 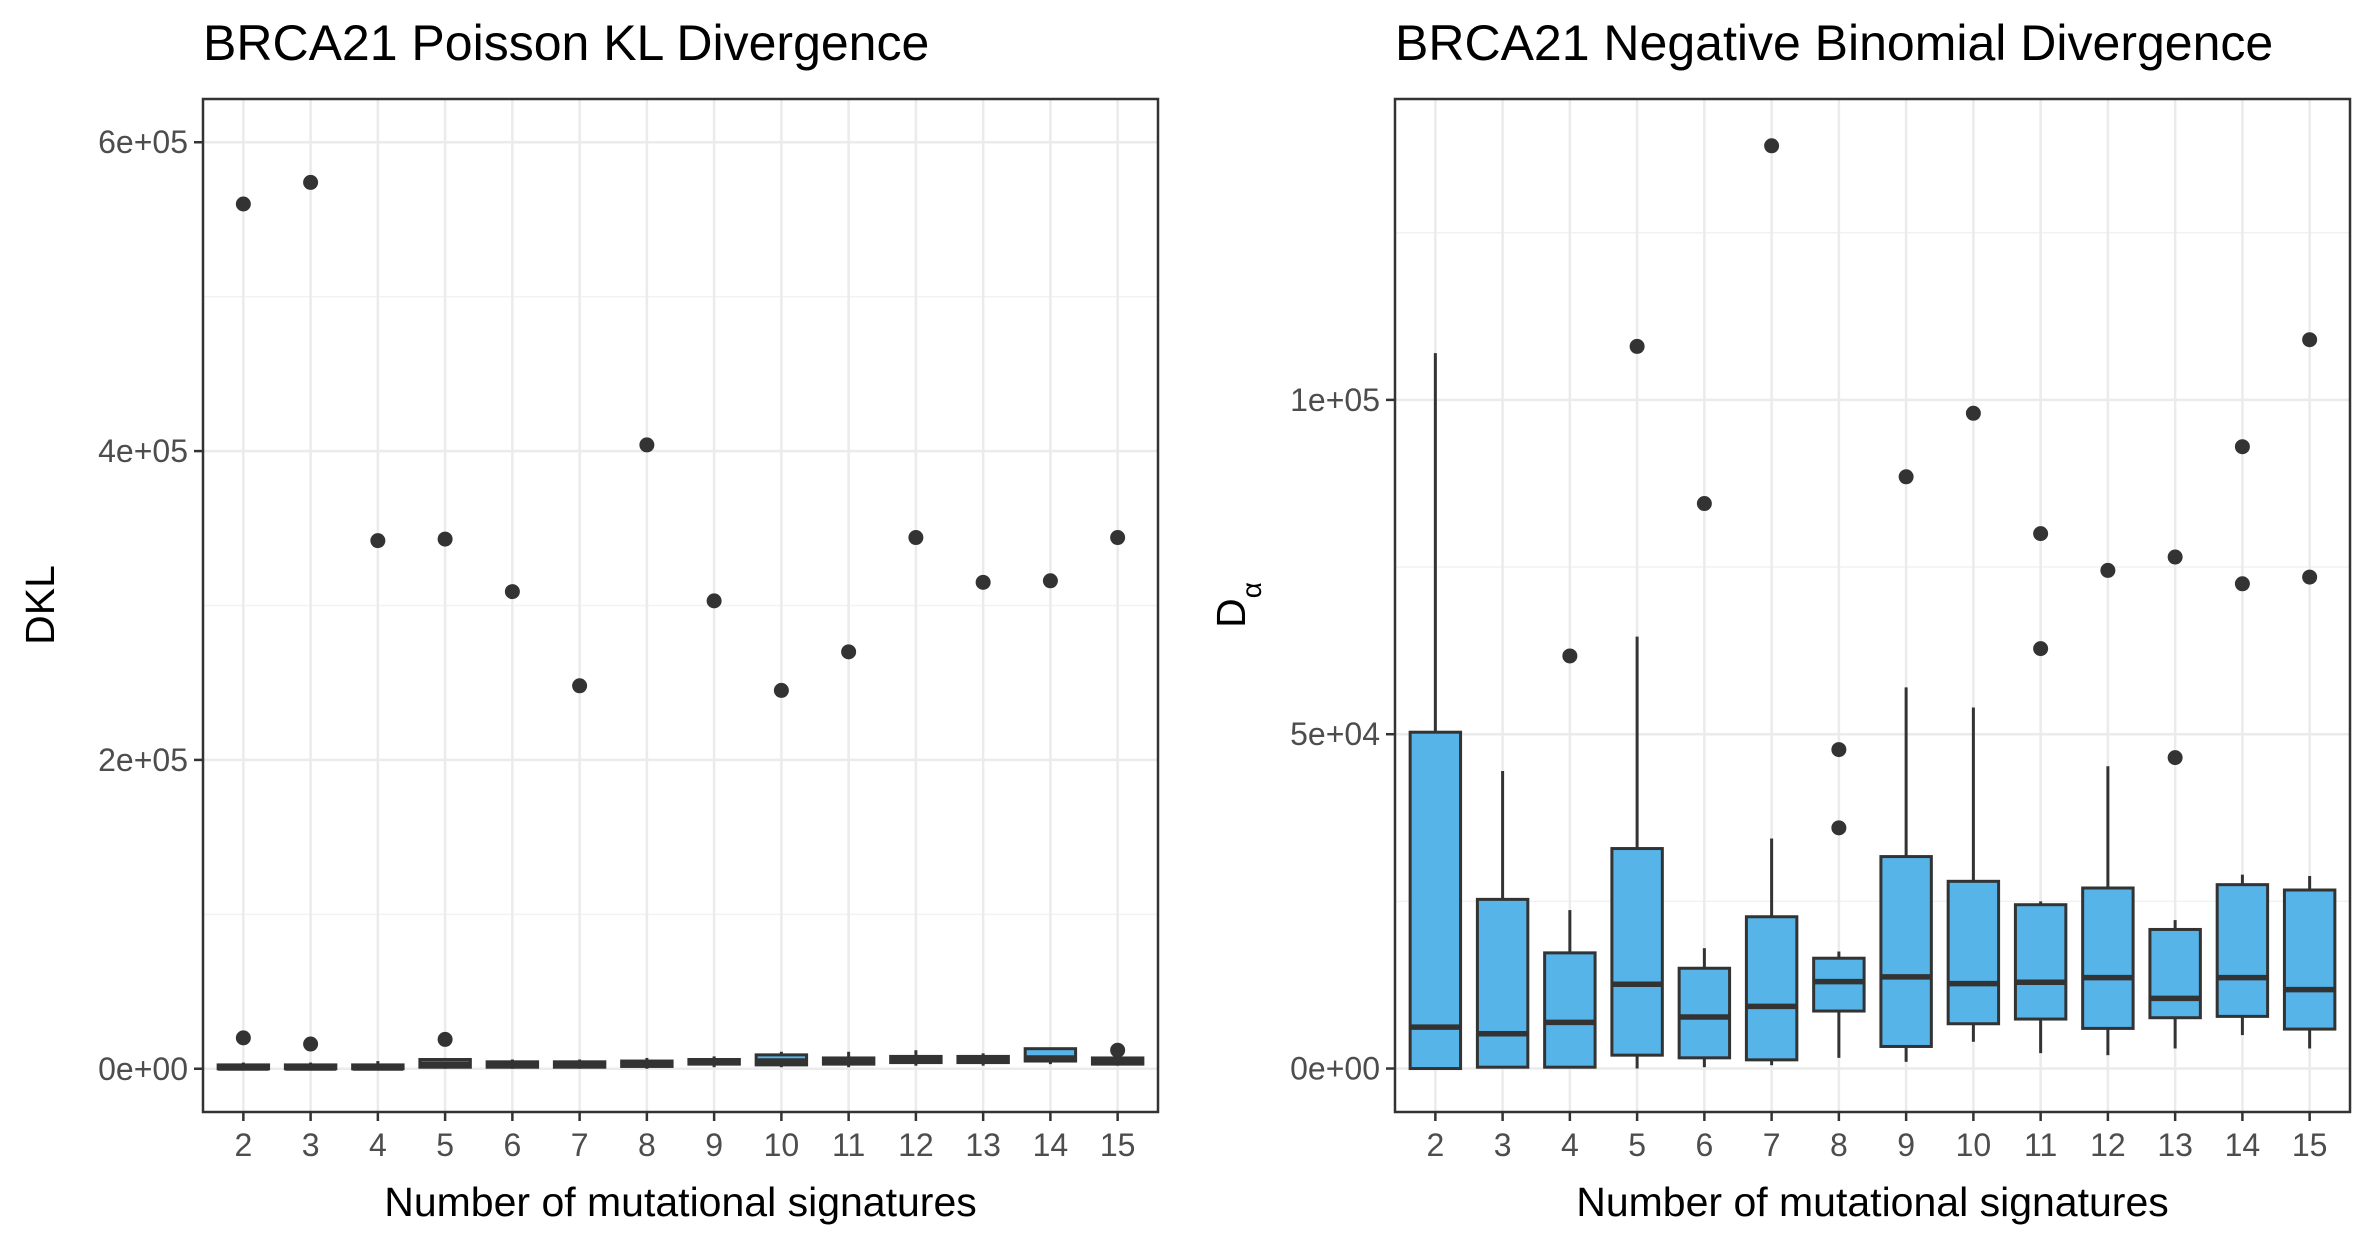 What do you see at coordinates (566, 43) in the screenshot?
I see `kl-chart-title: BRCA21 Poisson KL Divergence` at bounding box center [566, 43].